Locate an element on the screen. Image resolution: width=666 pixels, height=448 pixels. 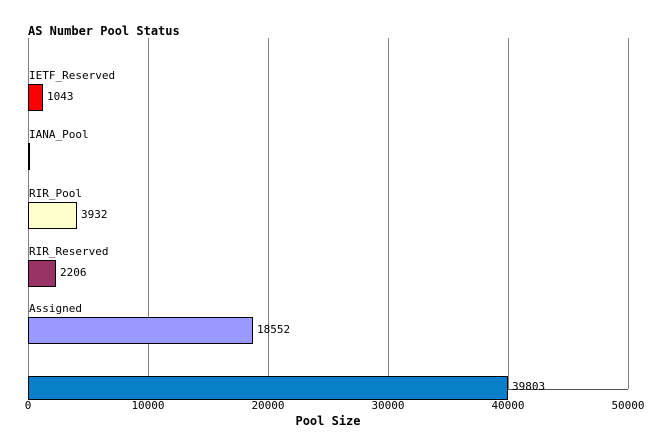
x-tick-label: 20000 is located at coordinates (268, 405).